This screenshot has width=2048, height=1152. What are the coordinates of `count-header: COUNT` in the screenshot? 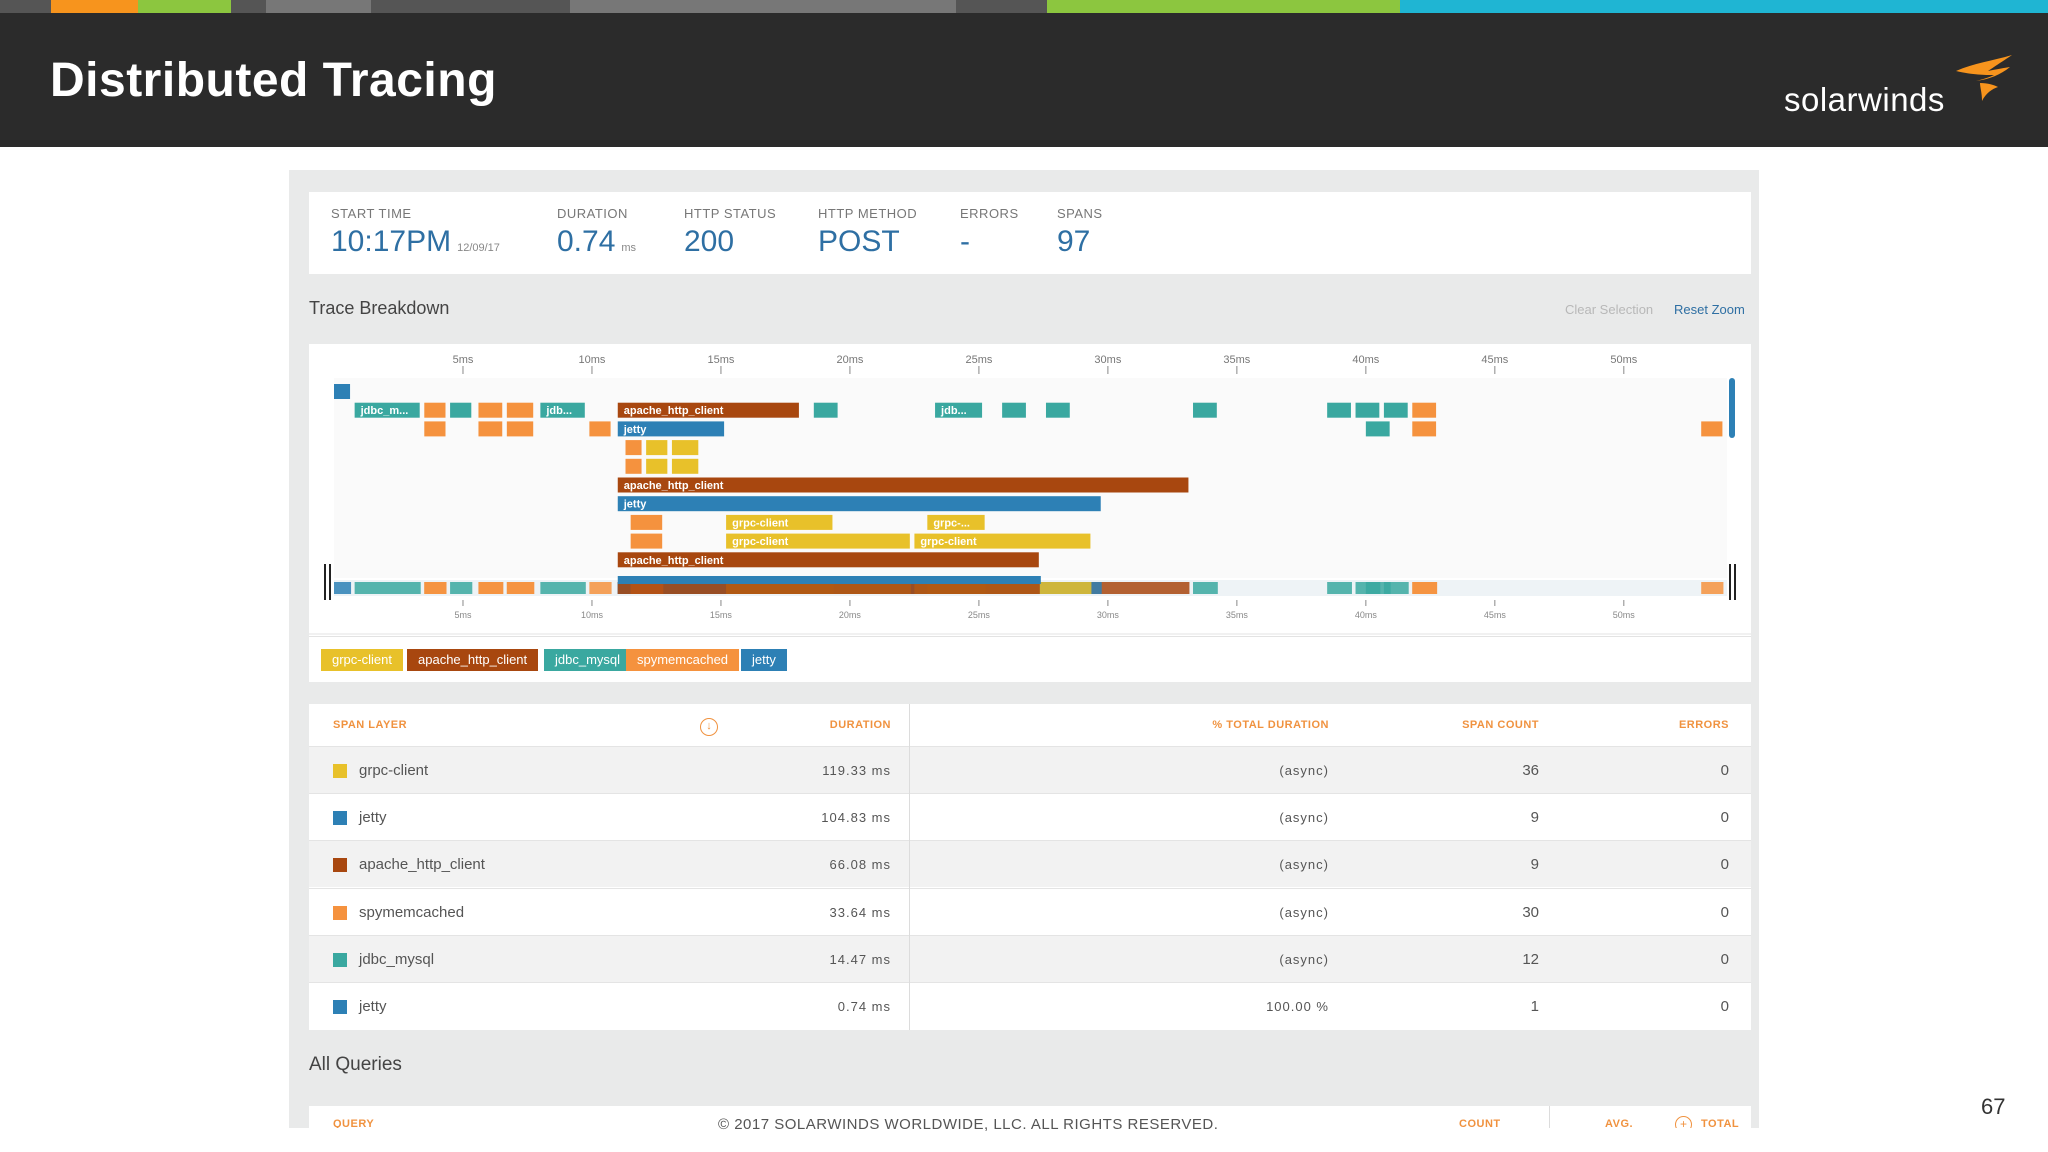 It's located at (1480, 1123).